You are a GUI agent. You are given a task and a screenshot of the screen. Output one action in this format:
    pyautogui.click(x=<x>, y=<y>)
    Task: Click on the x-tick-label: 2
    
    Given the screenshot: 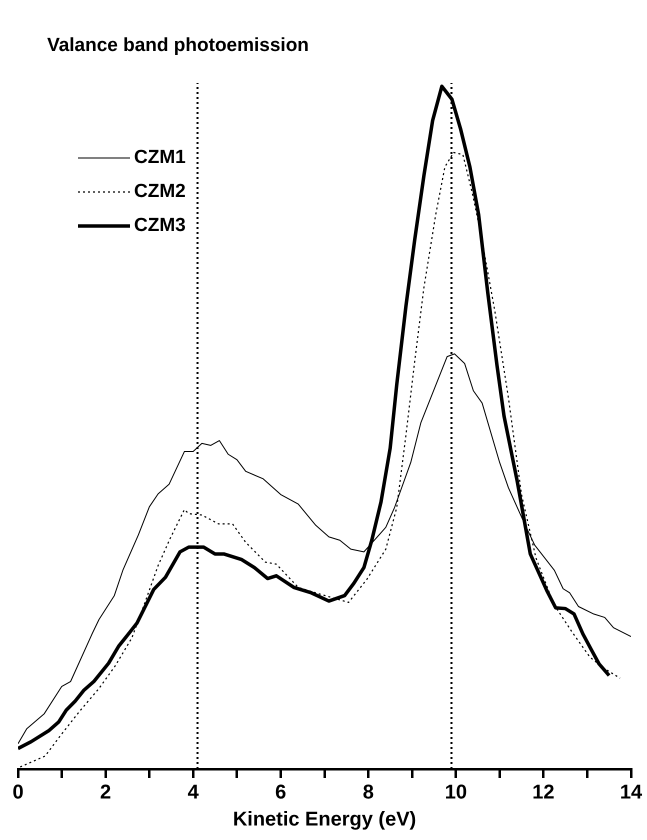 What is the action you would take?
    pyautogui.click(x=106, y=793)
    